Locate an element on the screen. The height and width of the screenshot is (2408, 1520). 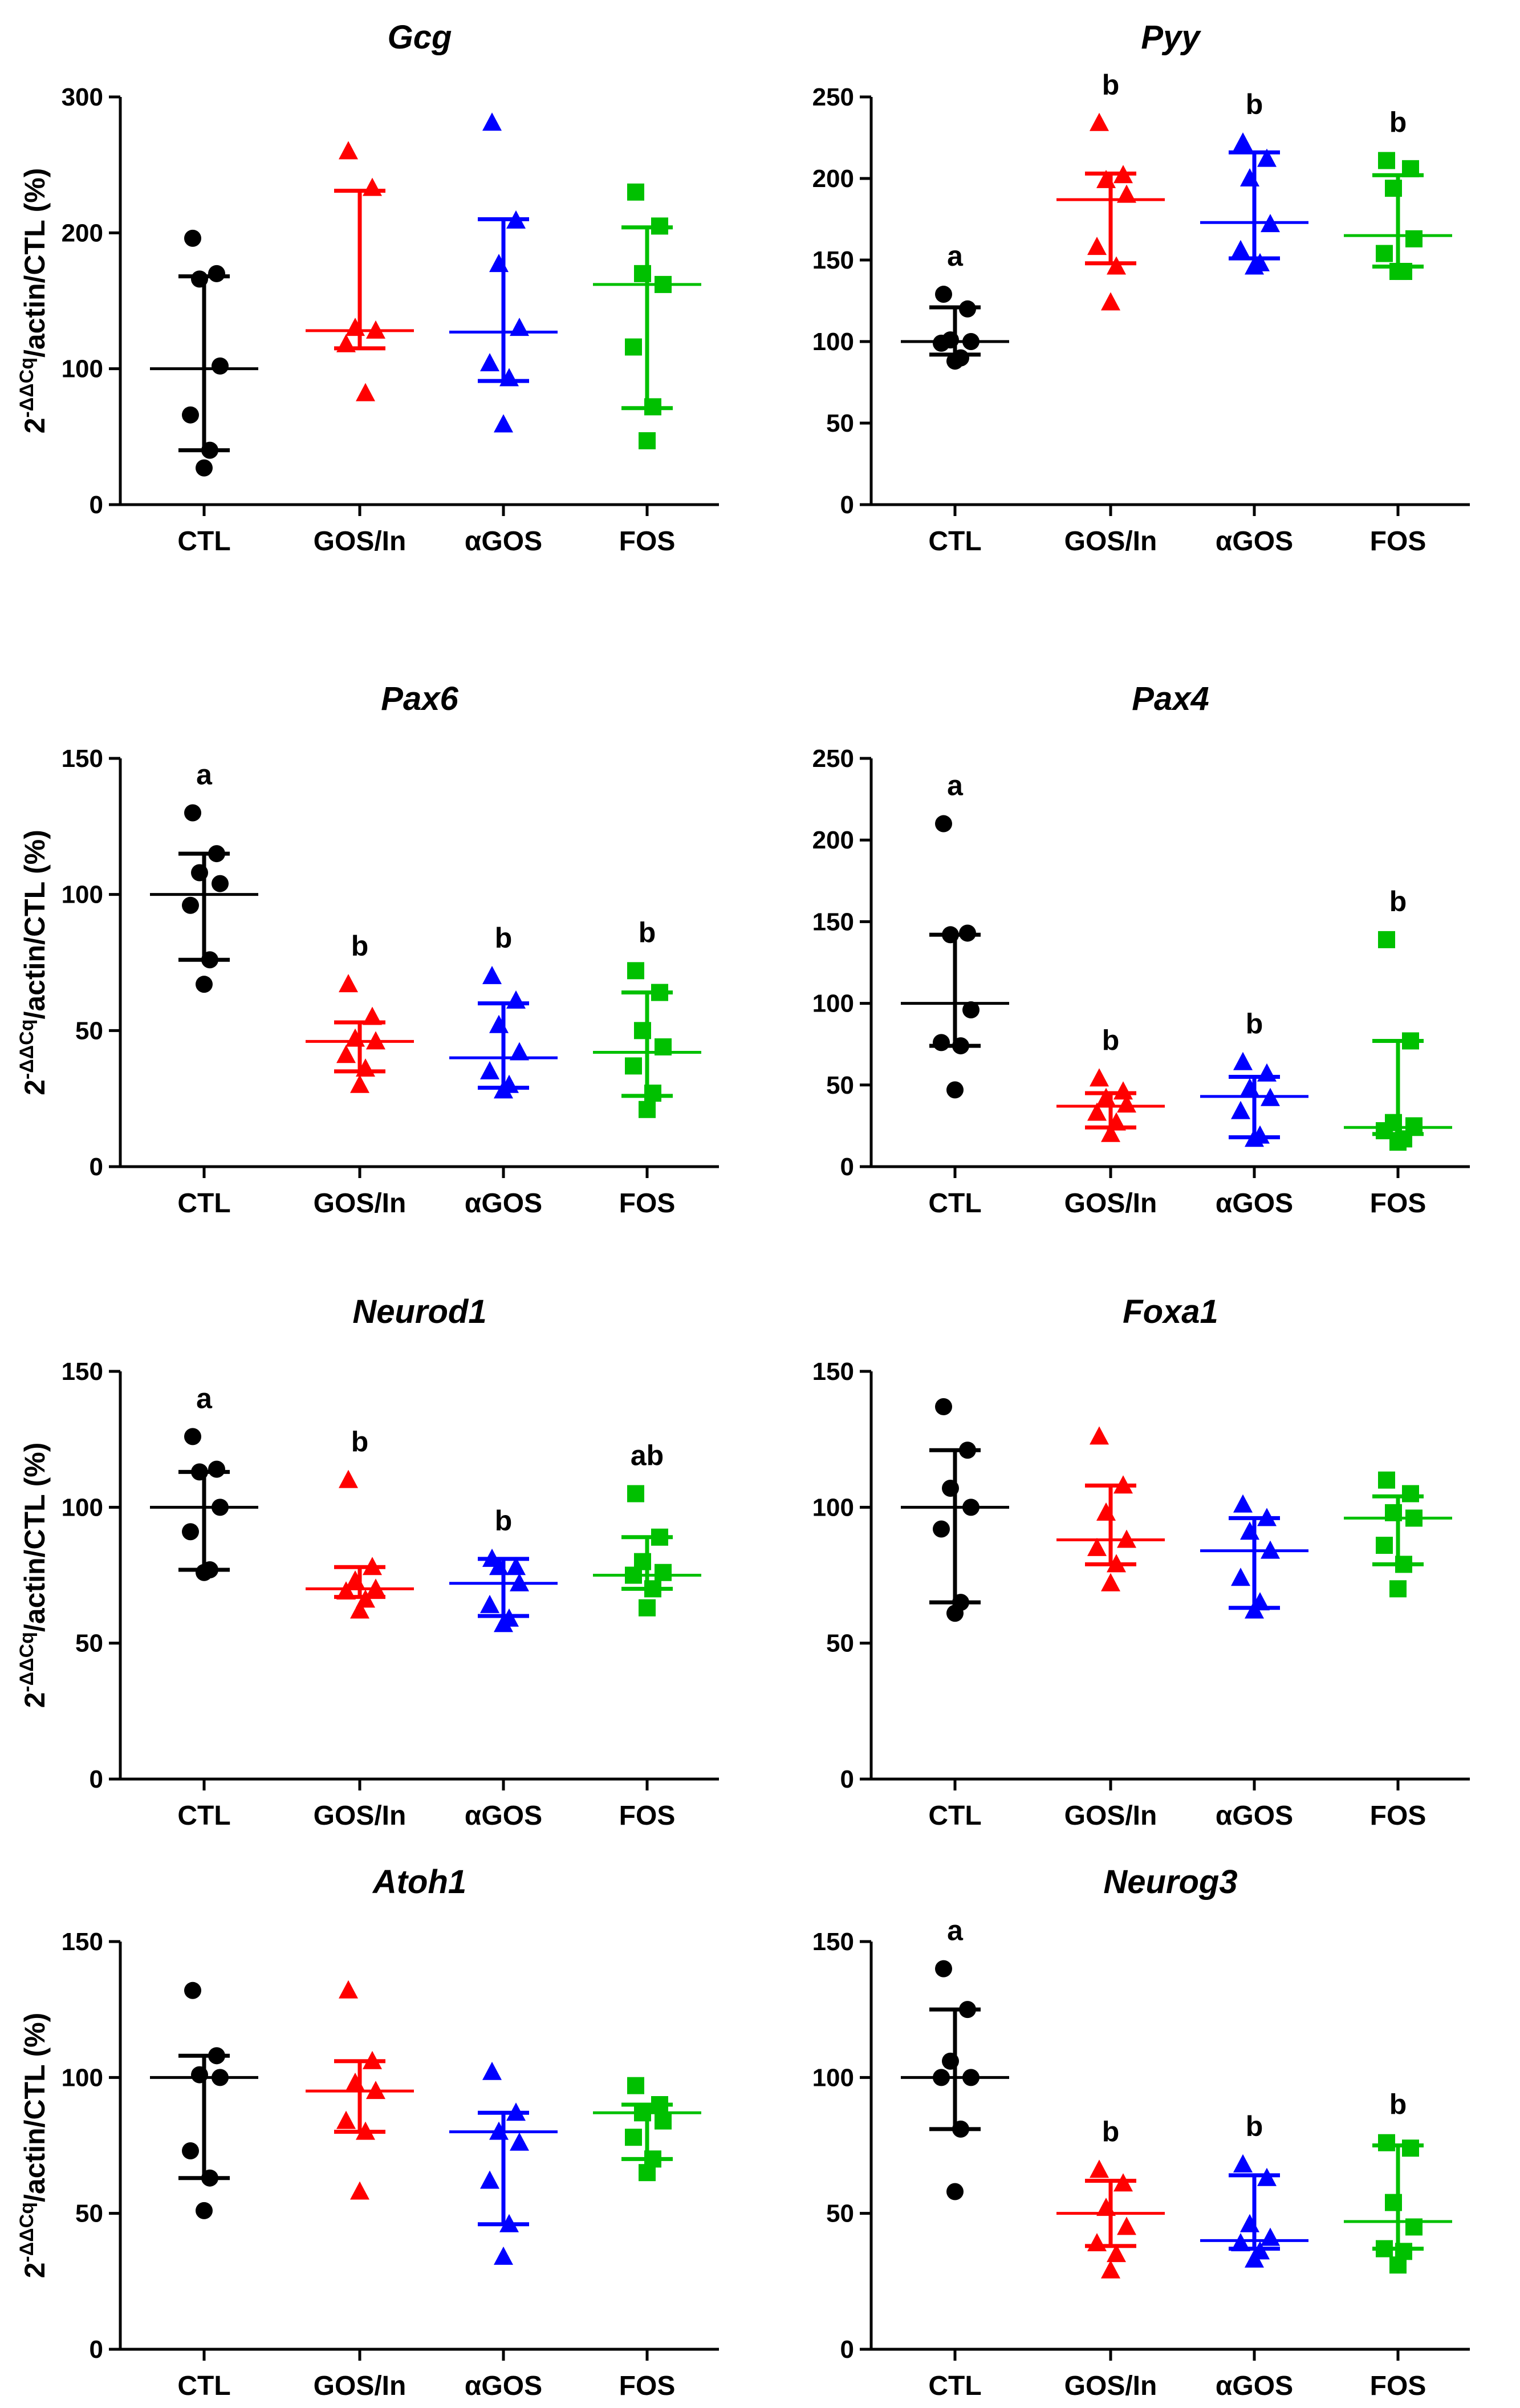
significance-letter: ab is located at coordinates (648, 1456).